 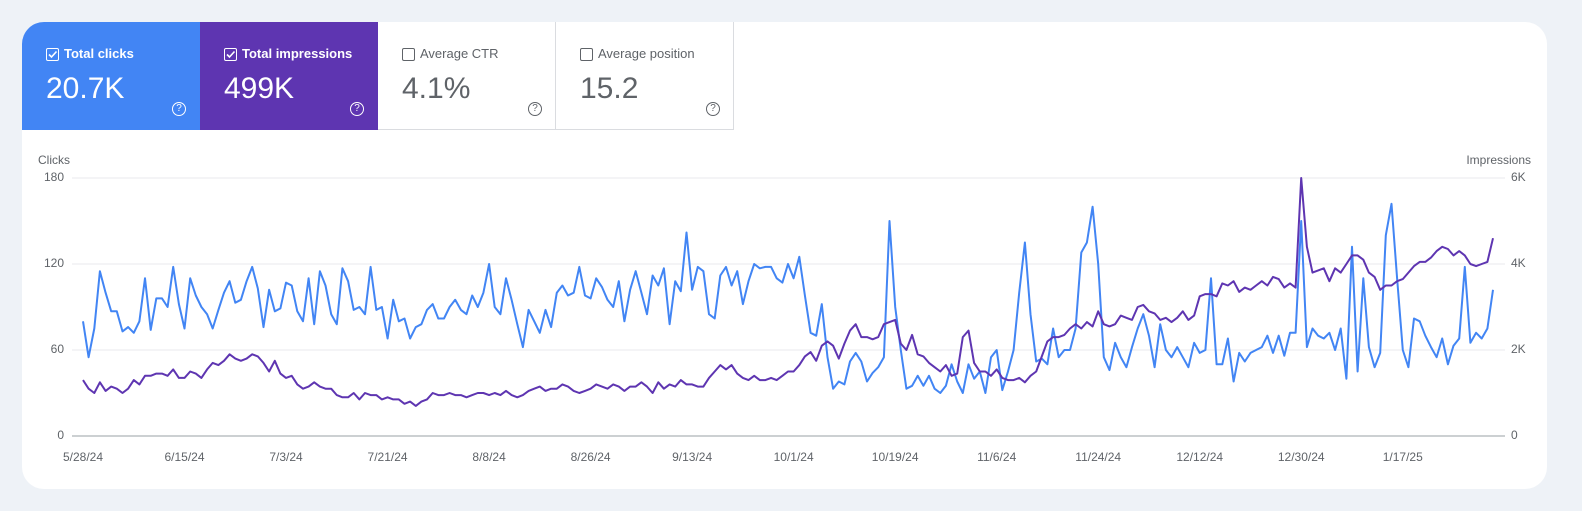 What do you see at coordinates (85, 88) in the screenshot?
I see `metric-value: 20.7K` at bounding box center [85, 88].